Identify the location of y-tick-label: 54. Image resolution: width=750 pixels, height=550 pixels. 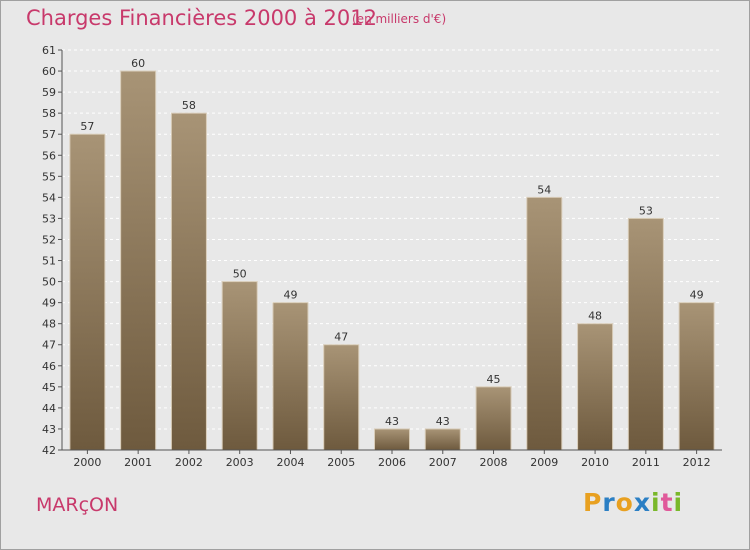
(49, 197).